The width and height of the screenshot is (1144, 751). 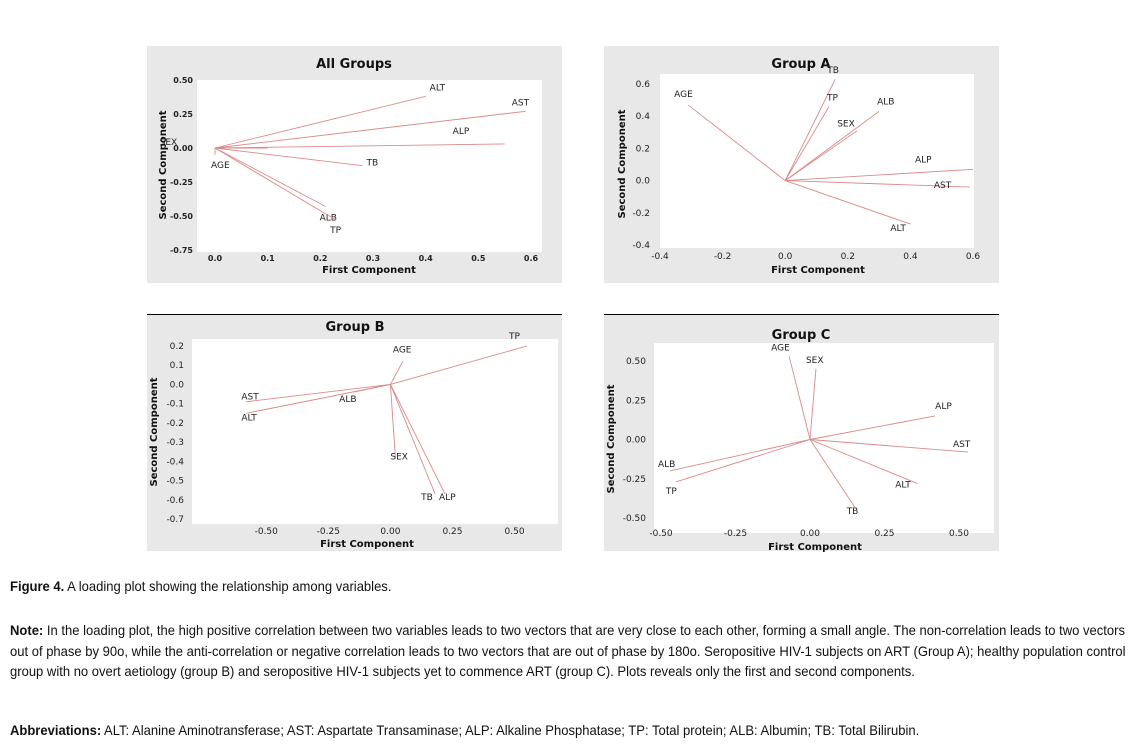 I want to click on loading-vector-sex, so click(x=813, y=404).